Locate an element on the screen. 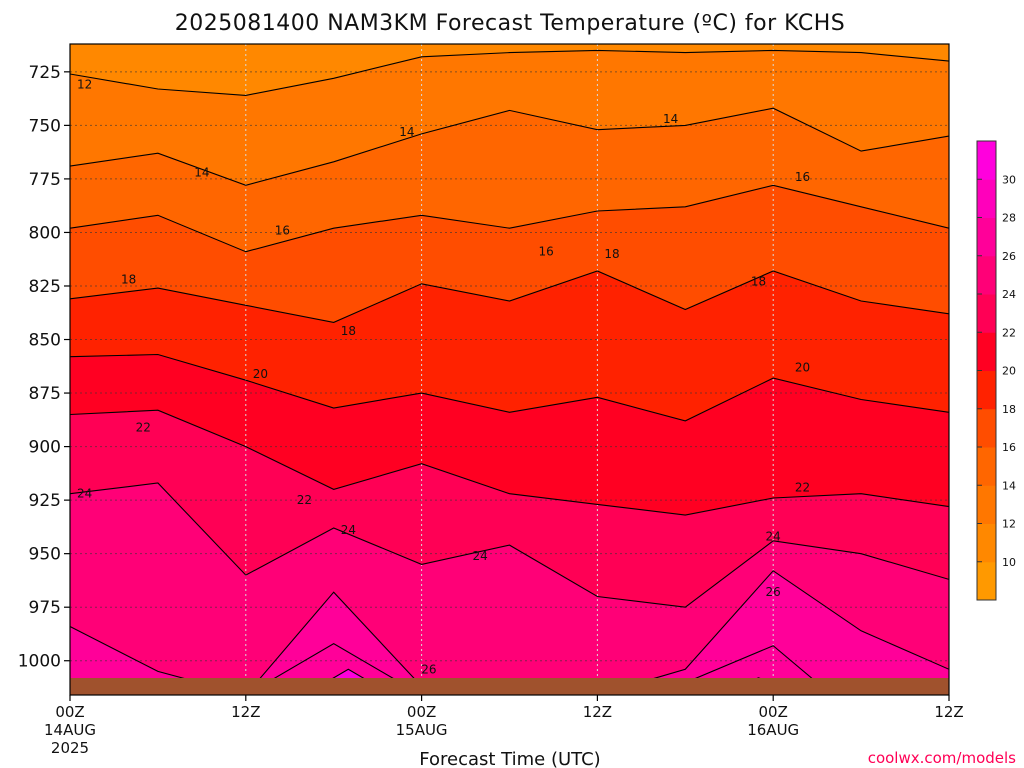  colorbar-tick-label: 28 is located at coordinates (1009, 218).